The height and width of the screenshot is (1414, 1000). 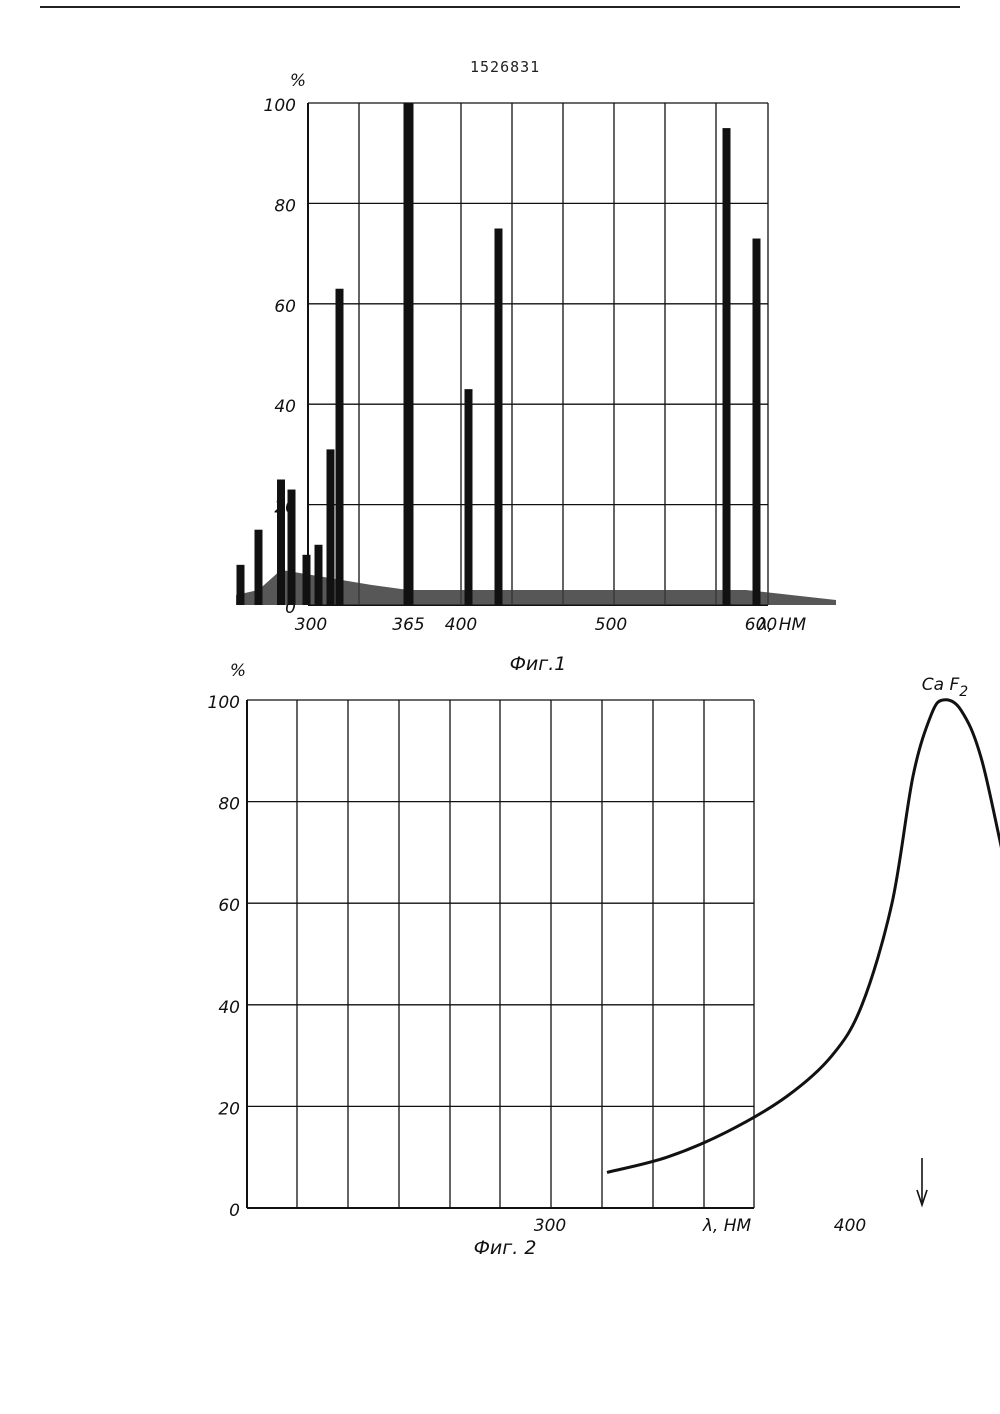 I want to click on fig1-ytick-label: 80, so click(x=285, y=206).